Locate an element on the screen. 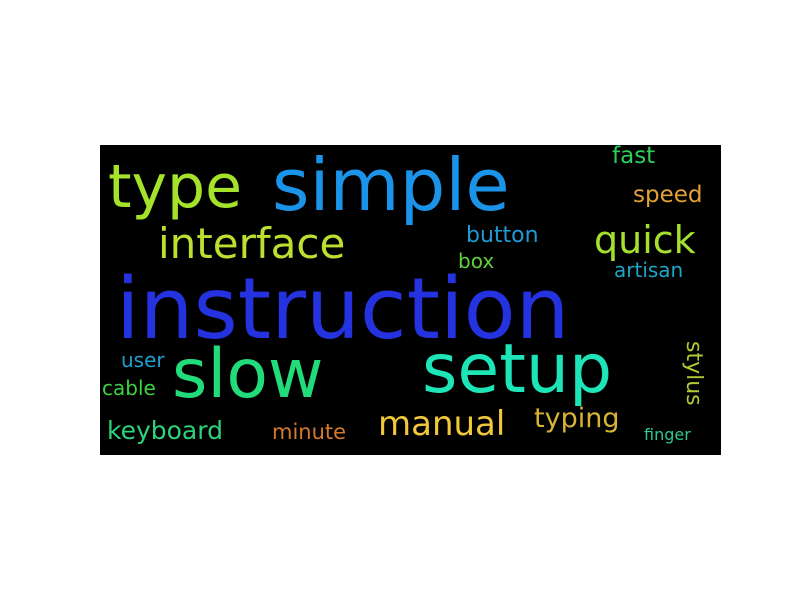  word-user: user is located at coordinates (143, 360).